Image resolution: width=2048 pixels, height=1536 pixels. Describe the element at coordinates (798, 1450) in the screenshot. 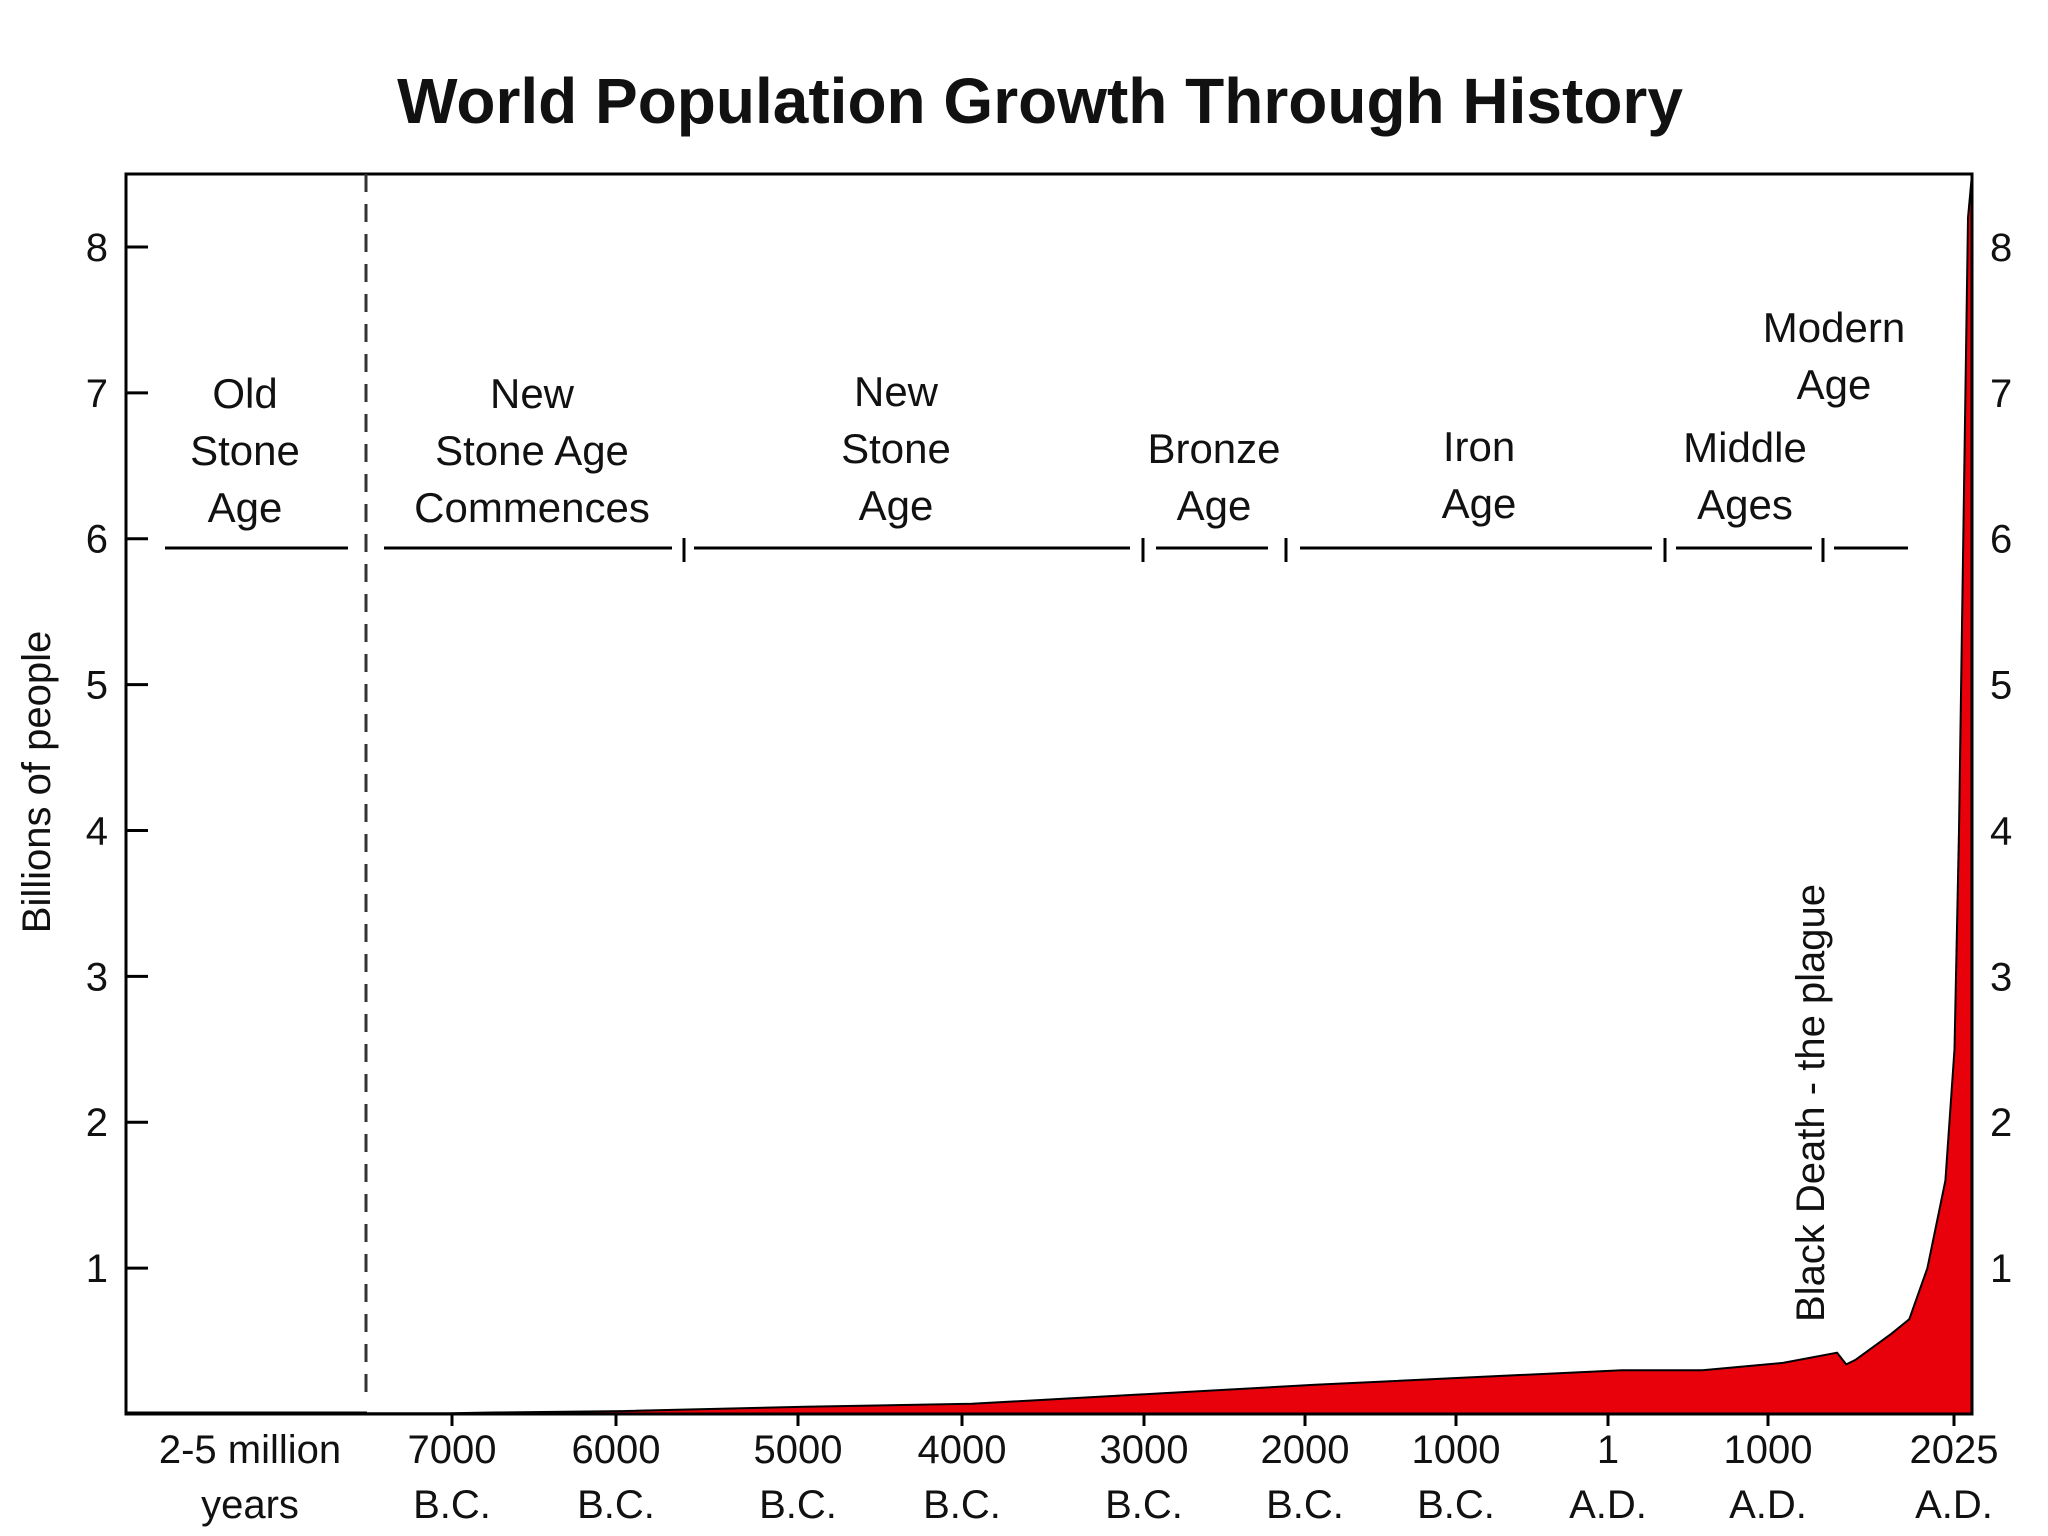

I see `x-tick-label-top: 5000` at that location.